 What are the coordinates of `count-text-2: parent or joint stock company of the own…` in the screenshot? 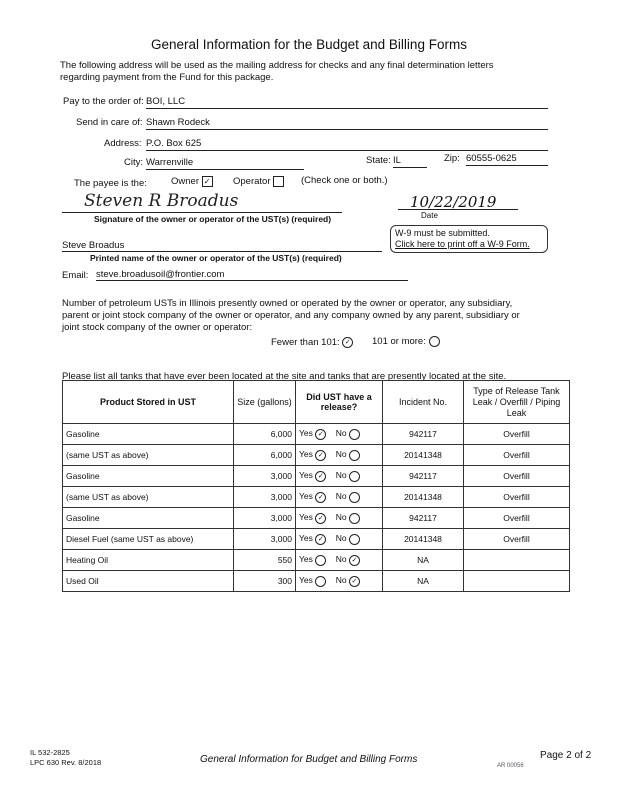 It's located at (291, 315).